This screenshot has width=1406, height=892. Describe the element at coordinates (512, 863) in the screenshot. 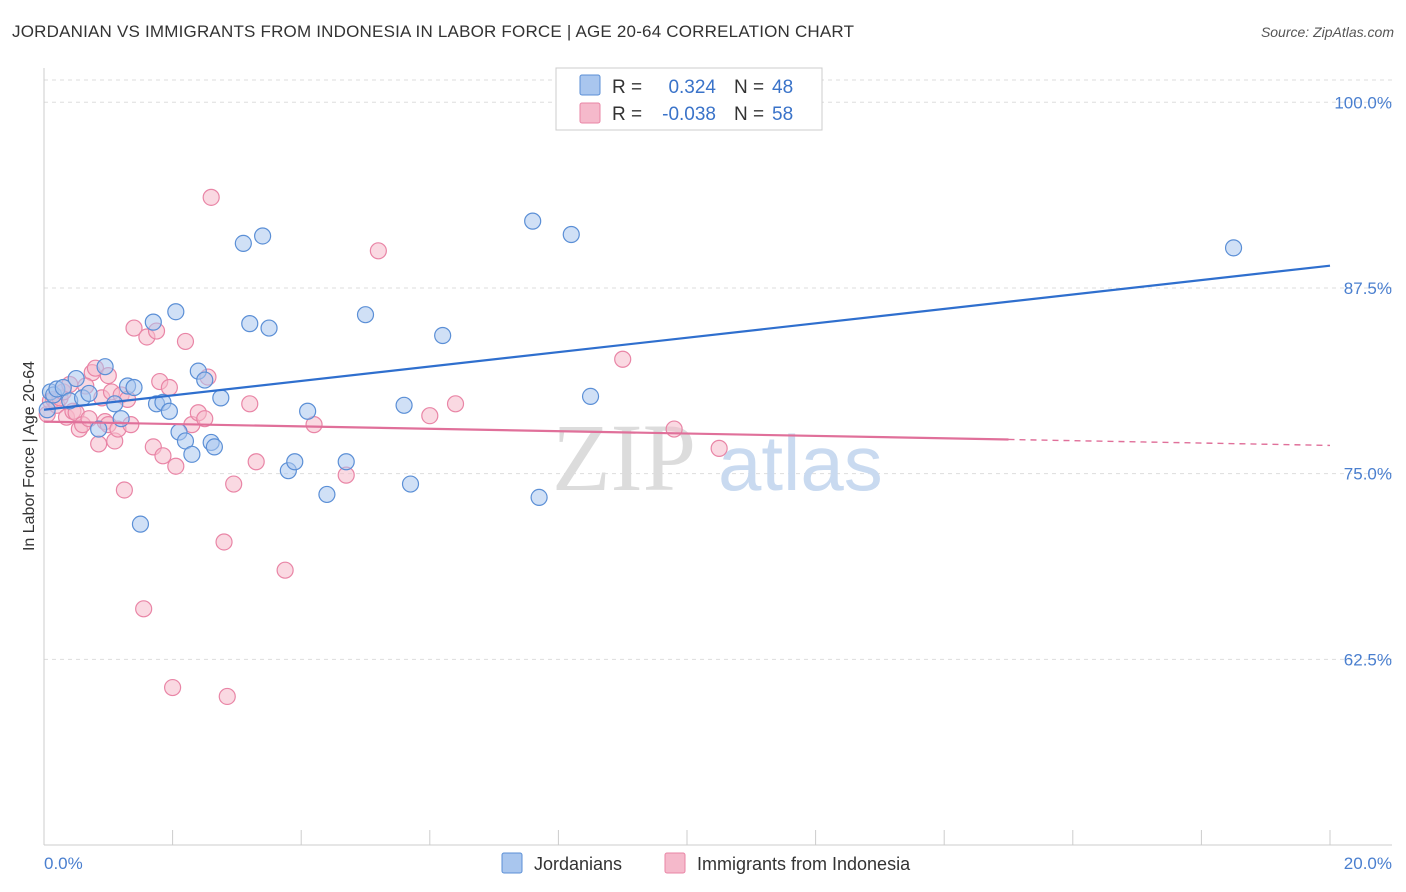

I see `series-legend-swatch-blue` at that location.